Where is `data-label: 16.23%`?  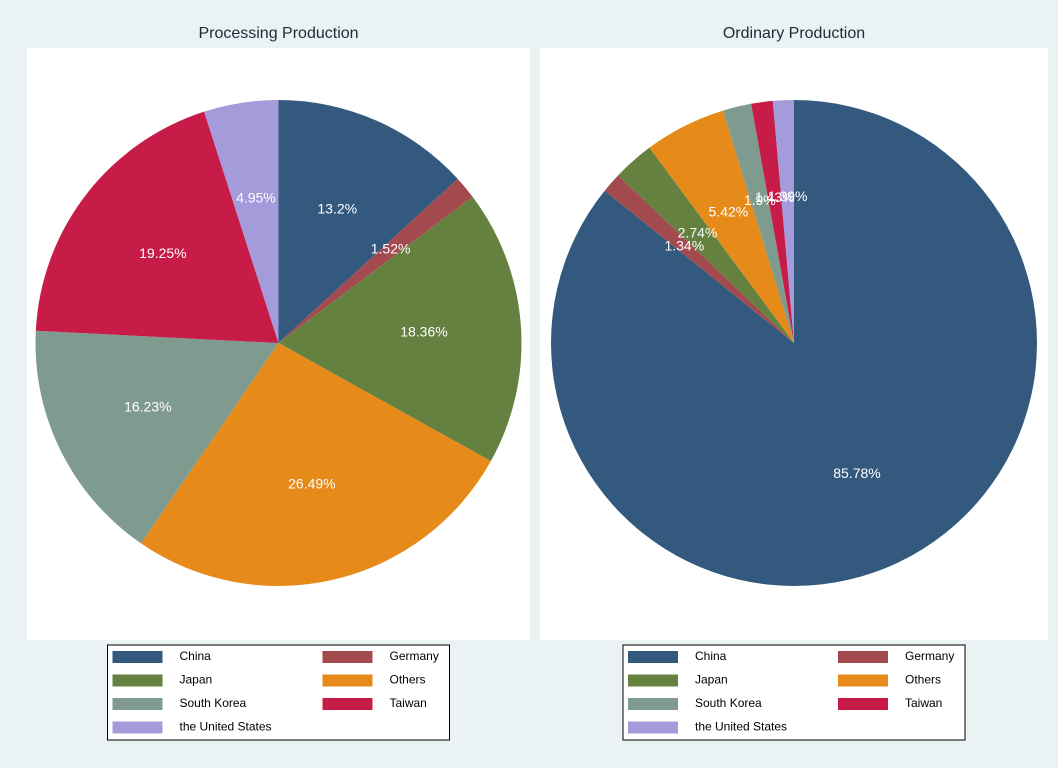 data-label: 16.23% is located at coordinates (147, 406).